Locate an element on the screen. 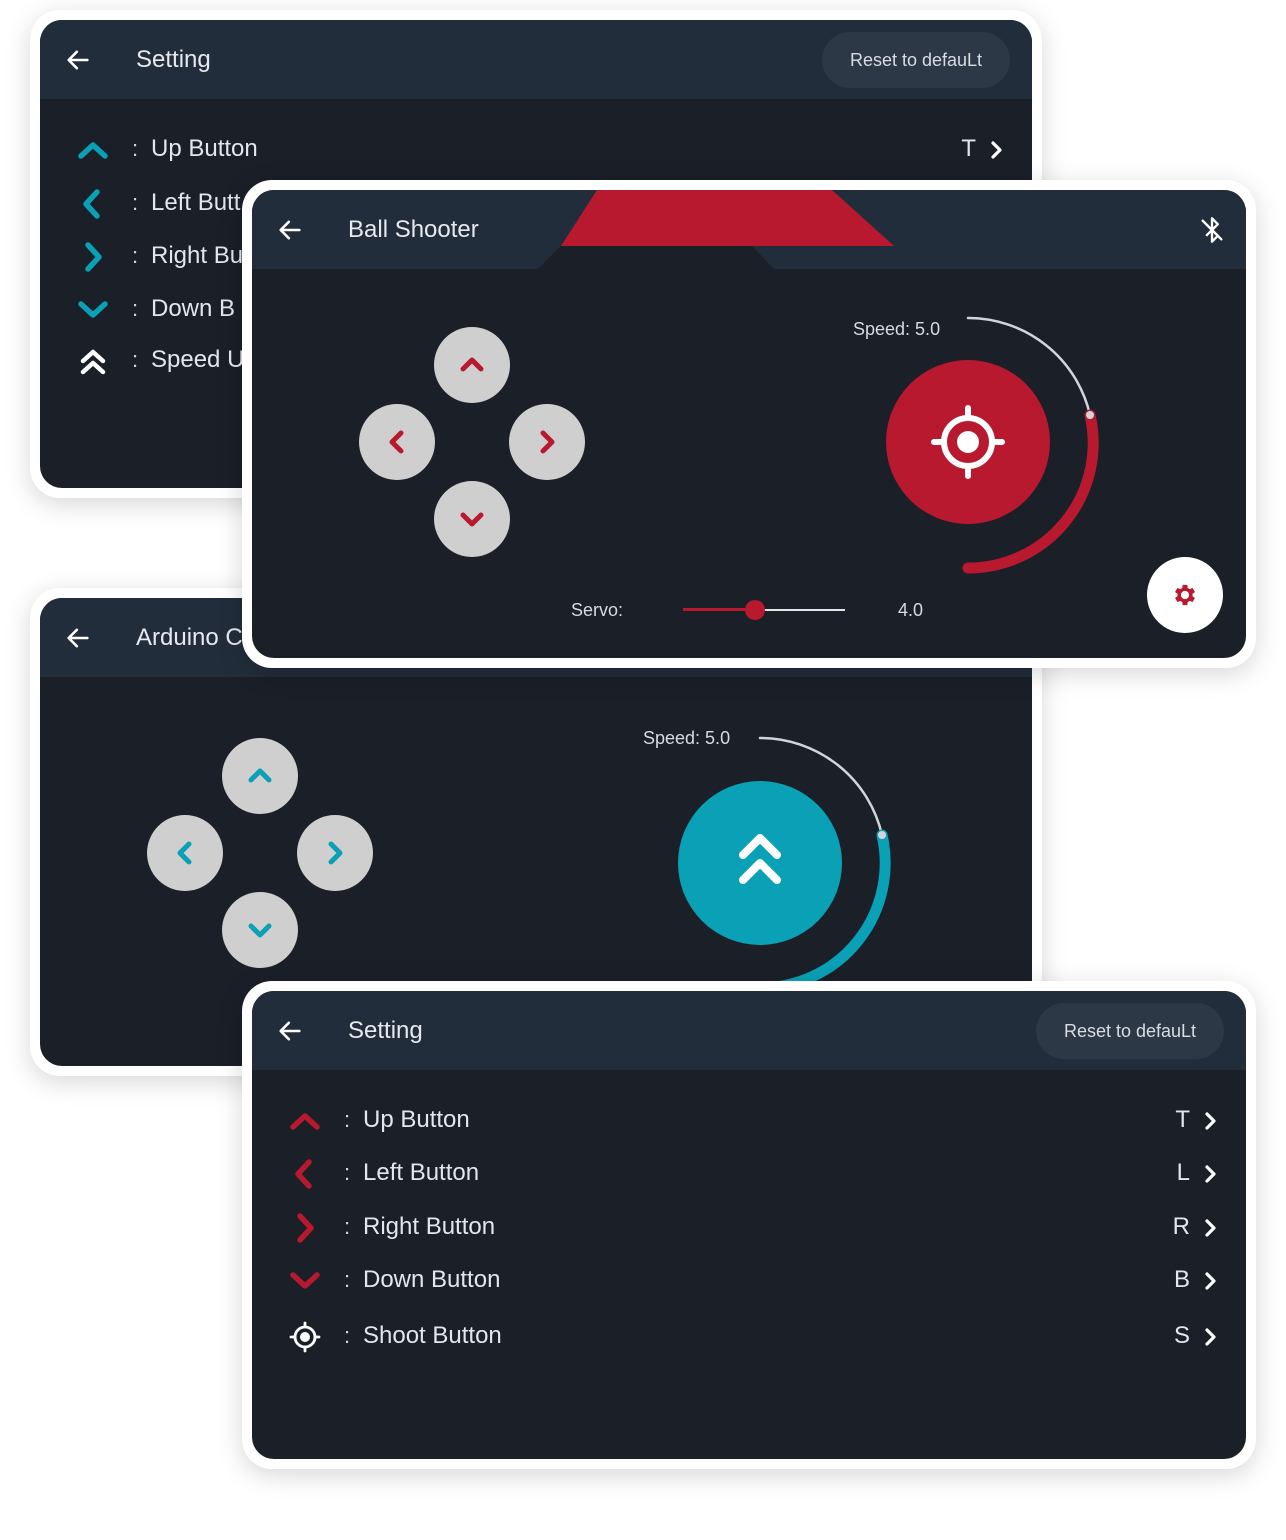  speed-dial is located at coordinates (968, 443).